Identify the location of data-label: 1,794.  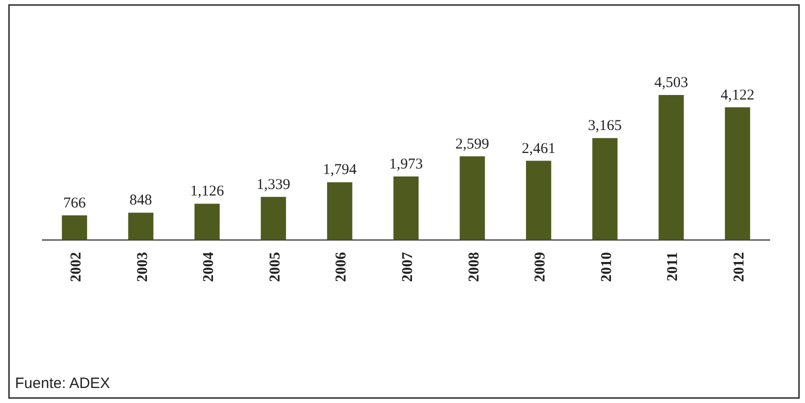
(340, 170).